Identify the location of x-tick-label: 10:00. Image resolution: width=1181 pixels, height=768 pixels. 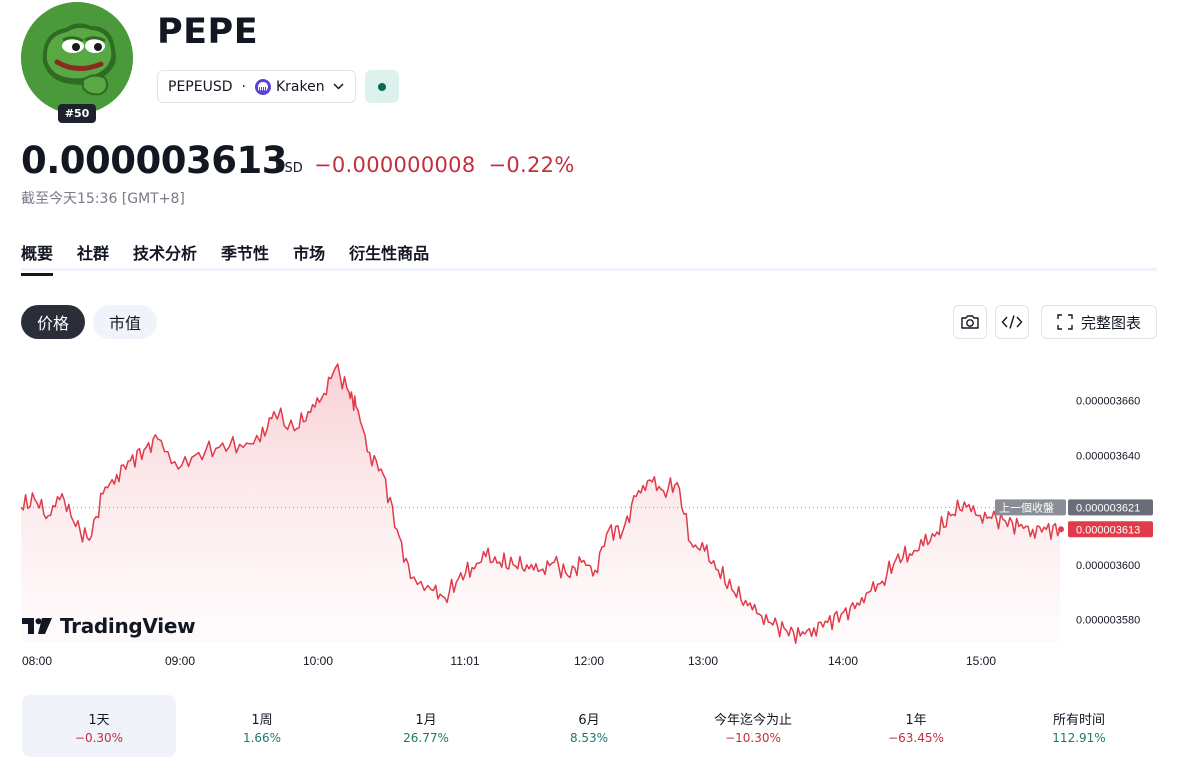
(318, 661).